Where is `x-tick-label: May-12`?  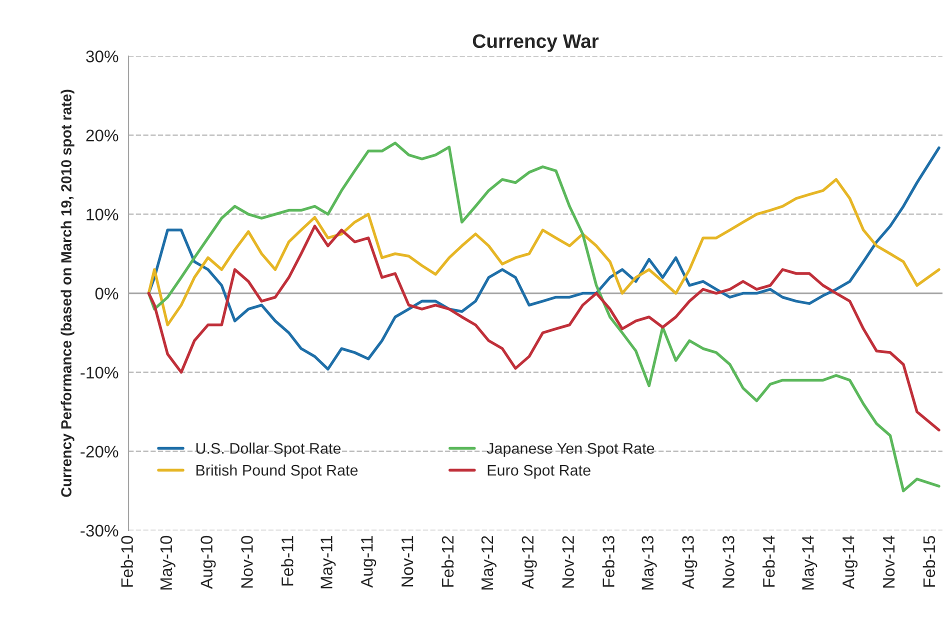 x-tick-label: May-12 is located at coordinates (488, 563).